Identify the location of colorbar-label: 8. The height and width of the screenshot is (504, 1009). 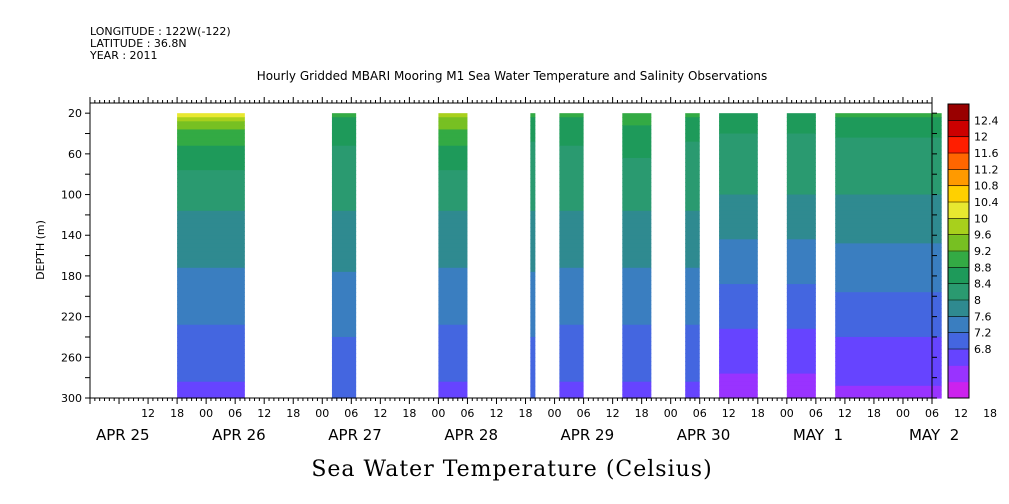
(977, 300).